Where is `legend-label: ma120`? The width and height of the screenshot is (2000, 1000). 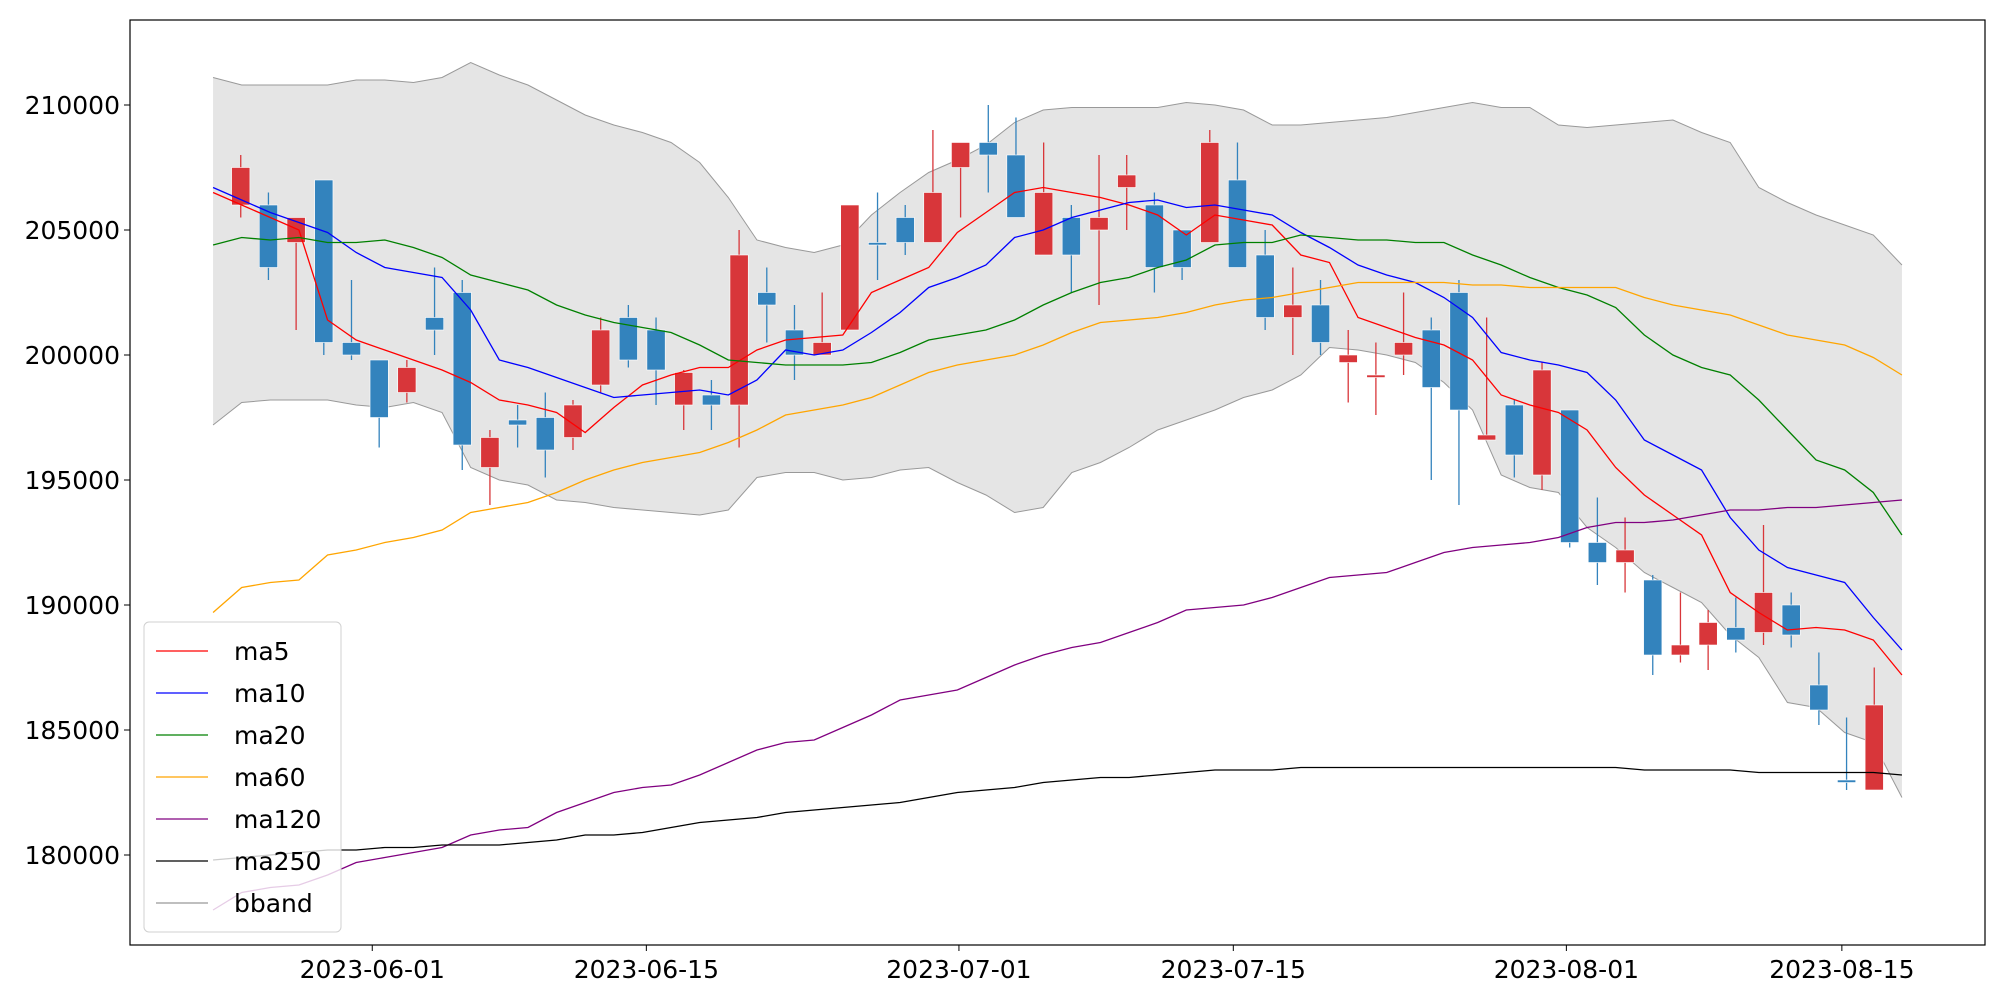 legend-label: ma120 is located at coordinates (277, 819).